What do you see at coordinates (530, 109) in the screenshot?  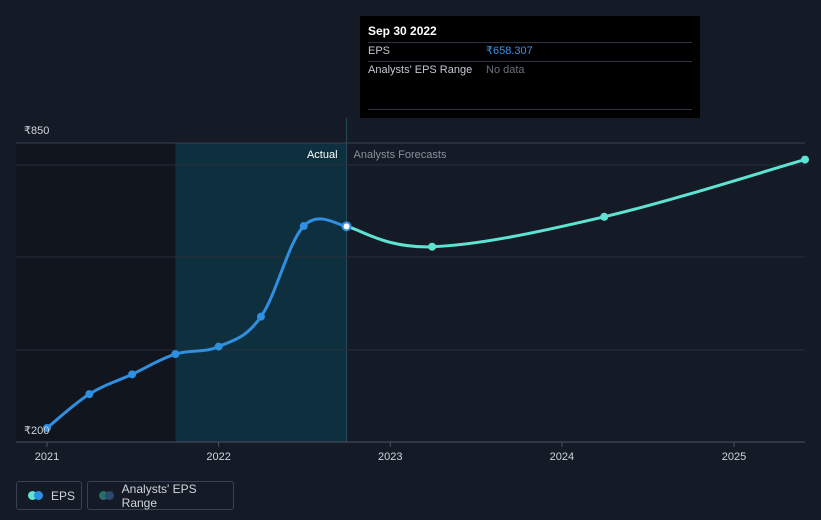 I see `tooltip-divider` at bounding box center [530, 109].